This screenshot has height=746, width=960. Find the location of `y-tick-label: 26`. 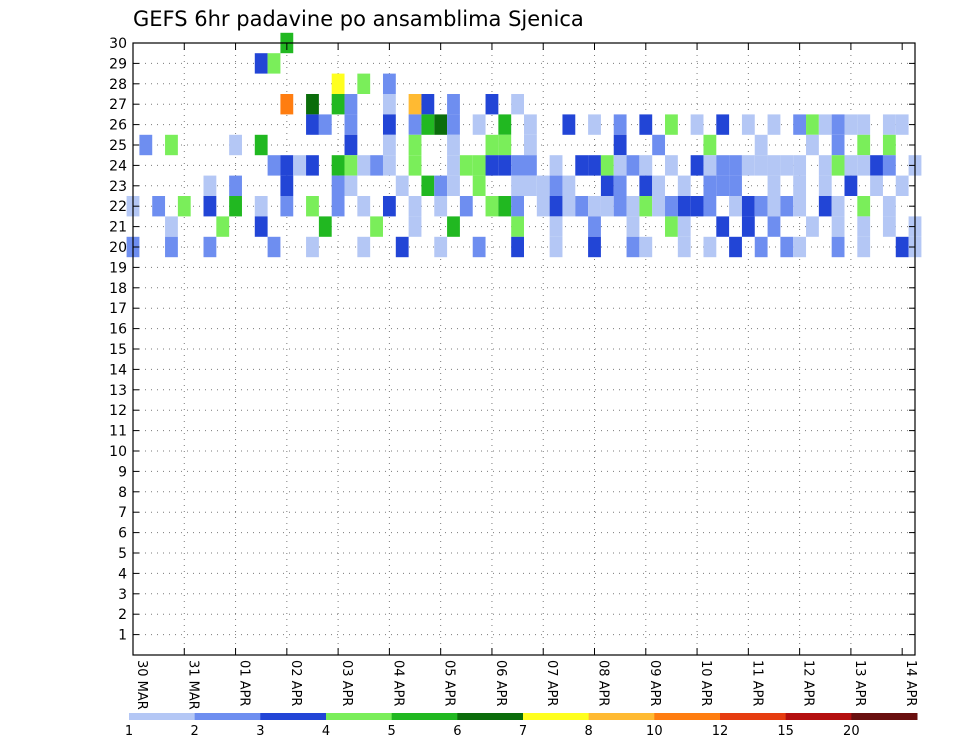

y-tick-label: 26 is located at coordinates (118, 126).